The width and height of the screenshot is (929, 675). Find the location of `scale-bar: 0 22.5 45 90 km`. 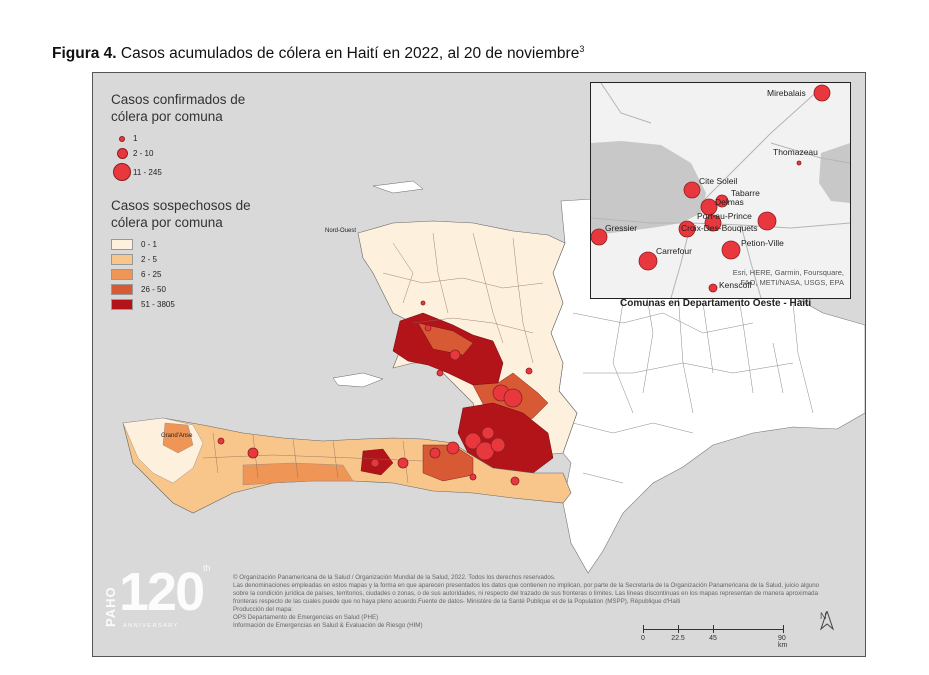

scale-bar: 0 22.5 45 90 km is located at coordinates (717, 635).